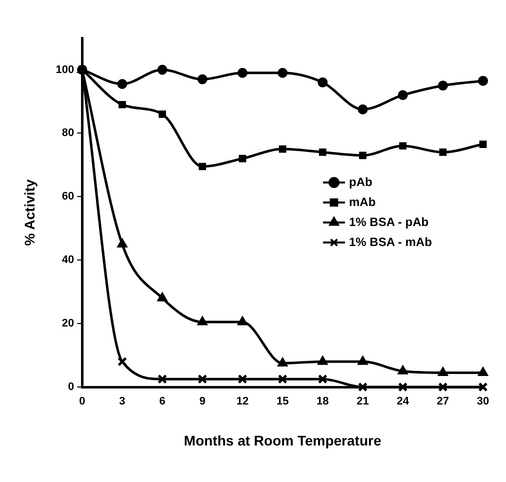 The width and height of the screenshot is (506, 482). I want to click on legend-label: 1% BSA - pAb, so click(389, 221).